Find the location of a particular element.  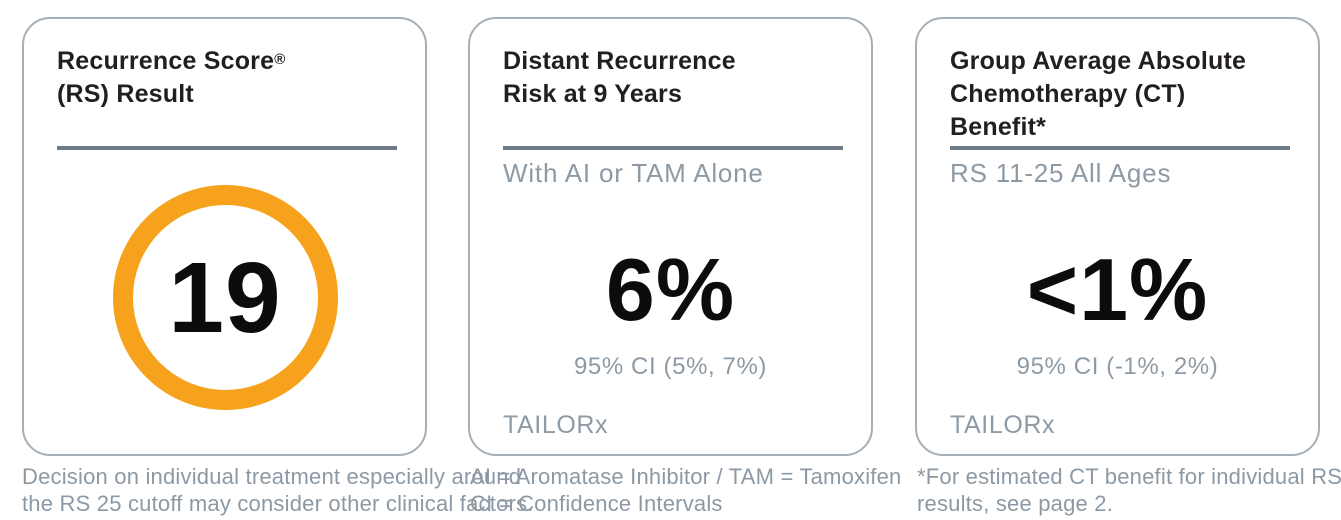

ct-benefit-value: <1% is located at coordinates (1117, 289).